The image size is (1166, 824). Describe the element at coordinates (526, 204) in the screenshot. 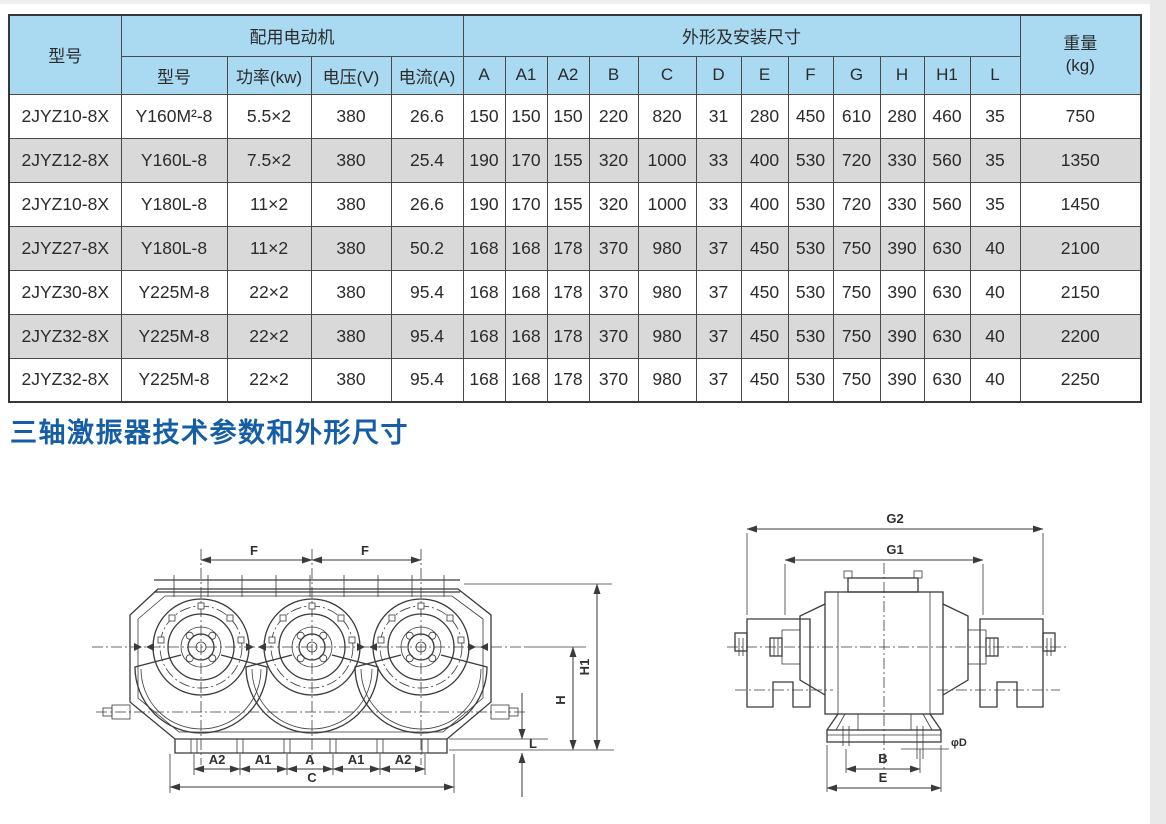

I see `table-cell: 170` at that location.